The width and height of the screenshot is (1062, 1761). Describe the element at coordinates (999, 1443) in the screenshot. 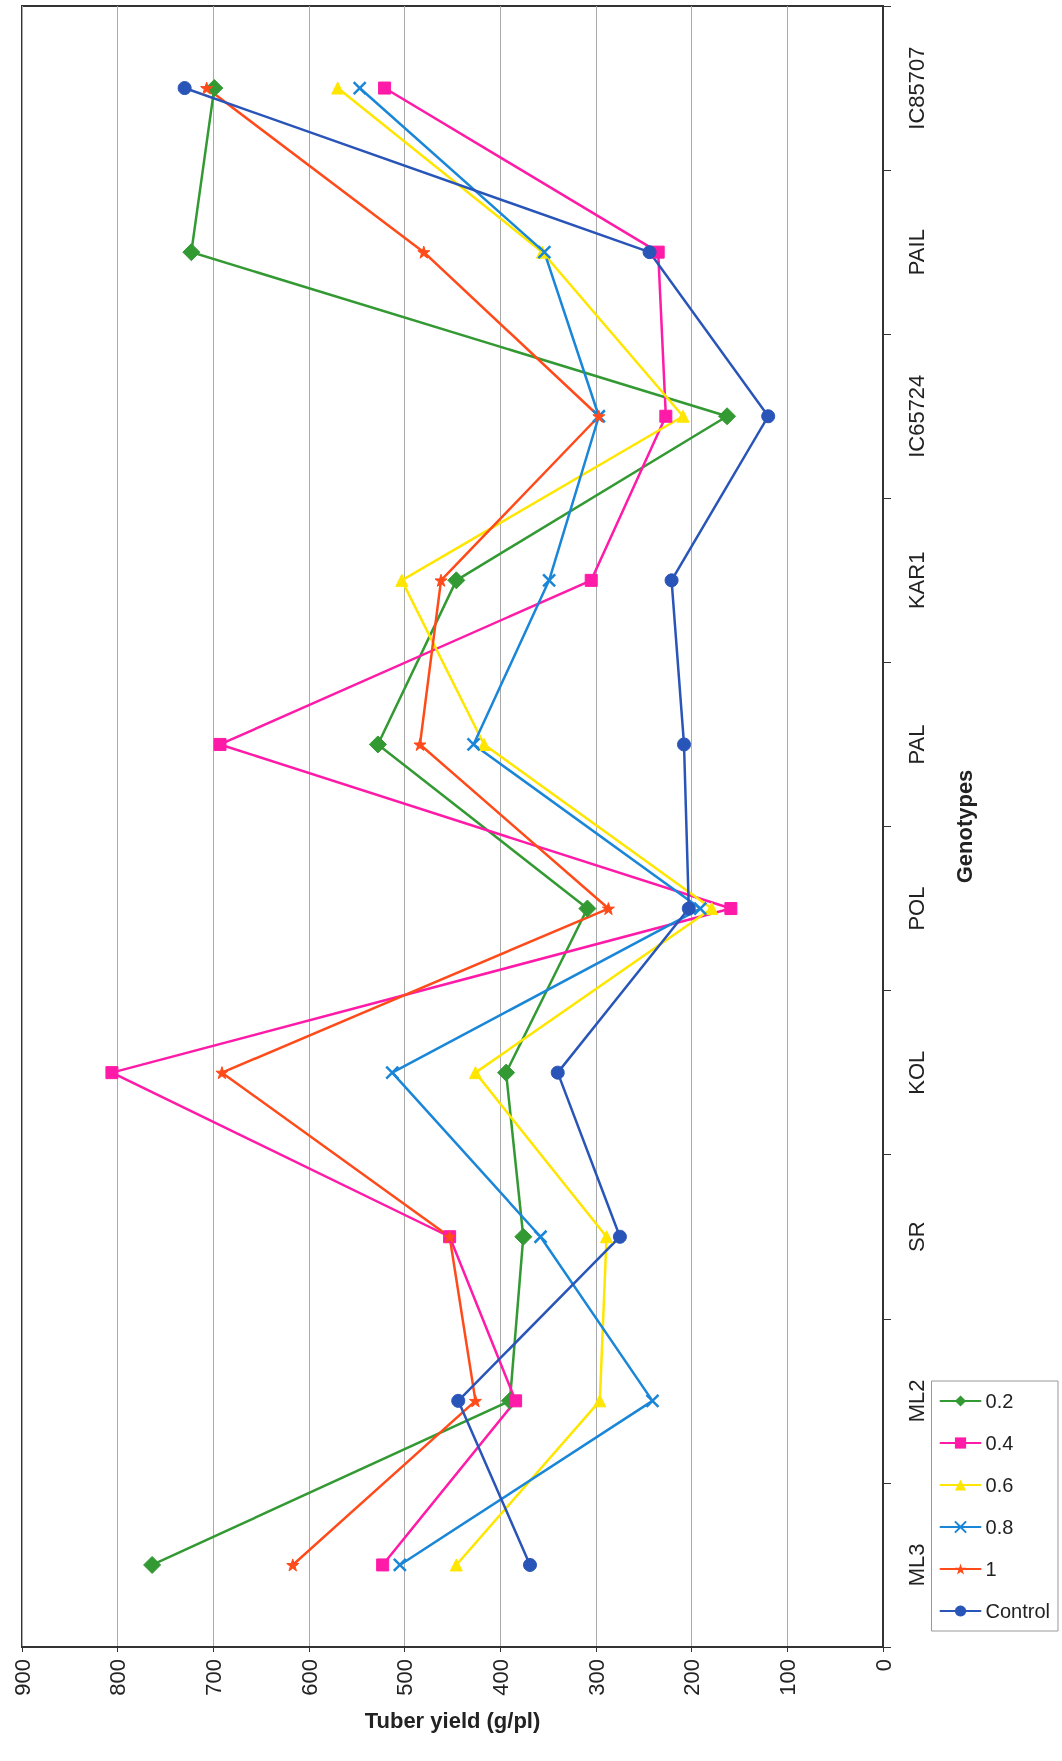

I see `legend-label: 0.4` at that location.